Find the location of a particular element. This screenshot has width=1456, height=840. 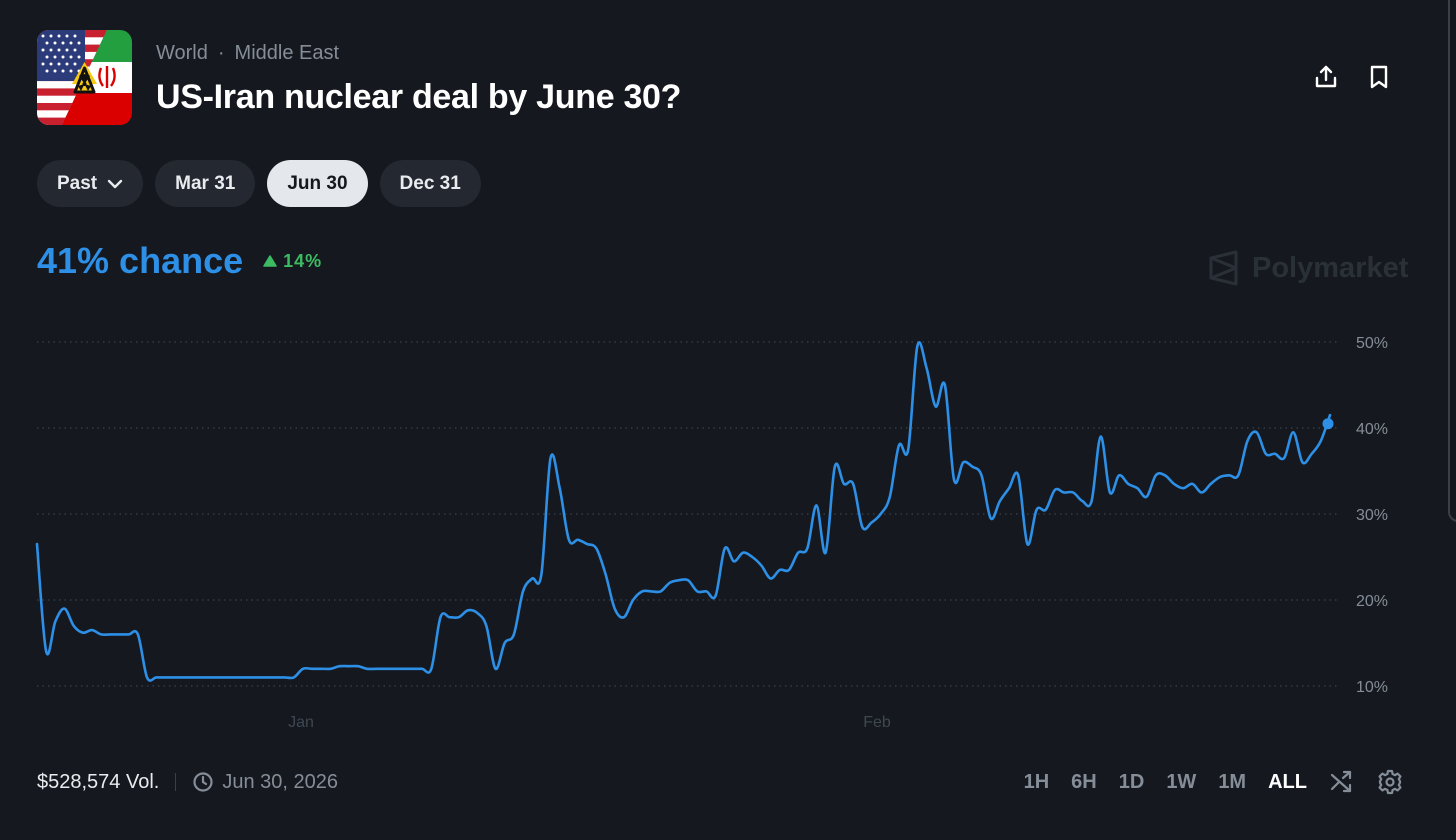

date-tabs: Past Mar 31 Jun 30 Dec 31 is located at coordinates (259, 183).